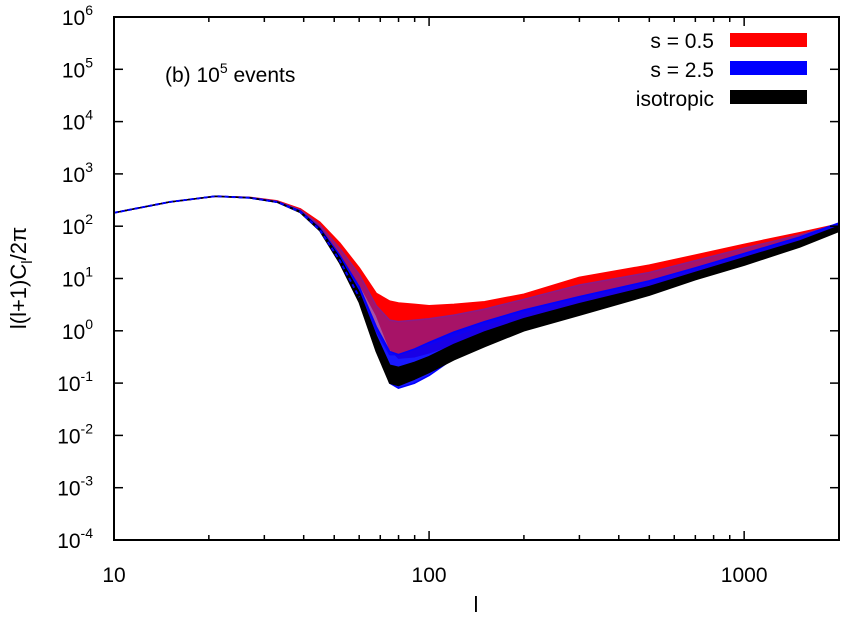 The image size is (841, 622). Describe the element at coordinates (237, 246) in the screenshot. I see `low-l-curve` at that location.